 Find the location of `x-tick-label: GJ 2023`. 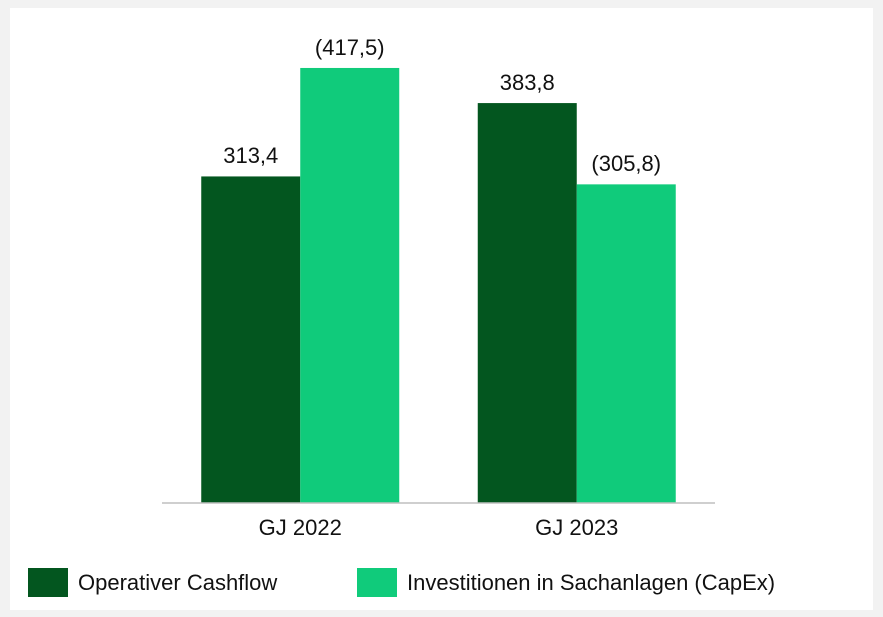

x-tick-label: GJ 2023 is located at coordinates (576, 527).